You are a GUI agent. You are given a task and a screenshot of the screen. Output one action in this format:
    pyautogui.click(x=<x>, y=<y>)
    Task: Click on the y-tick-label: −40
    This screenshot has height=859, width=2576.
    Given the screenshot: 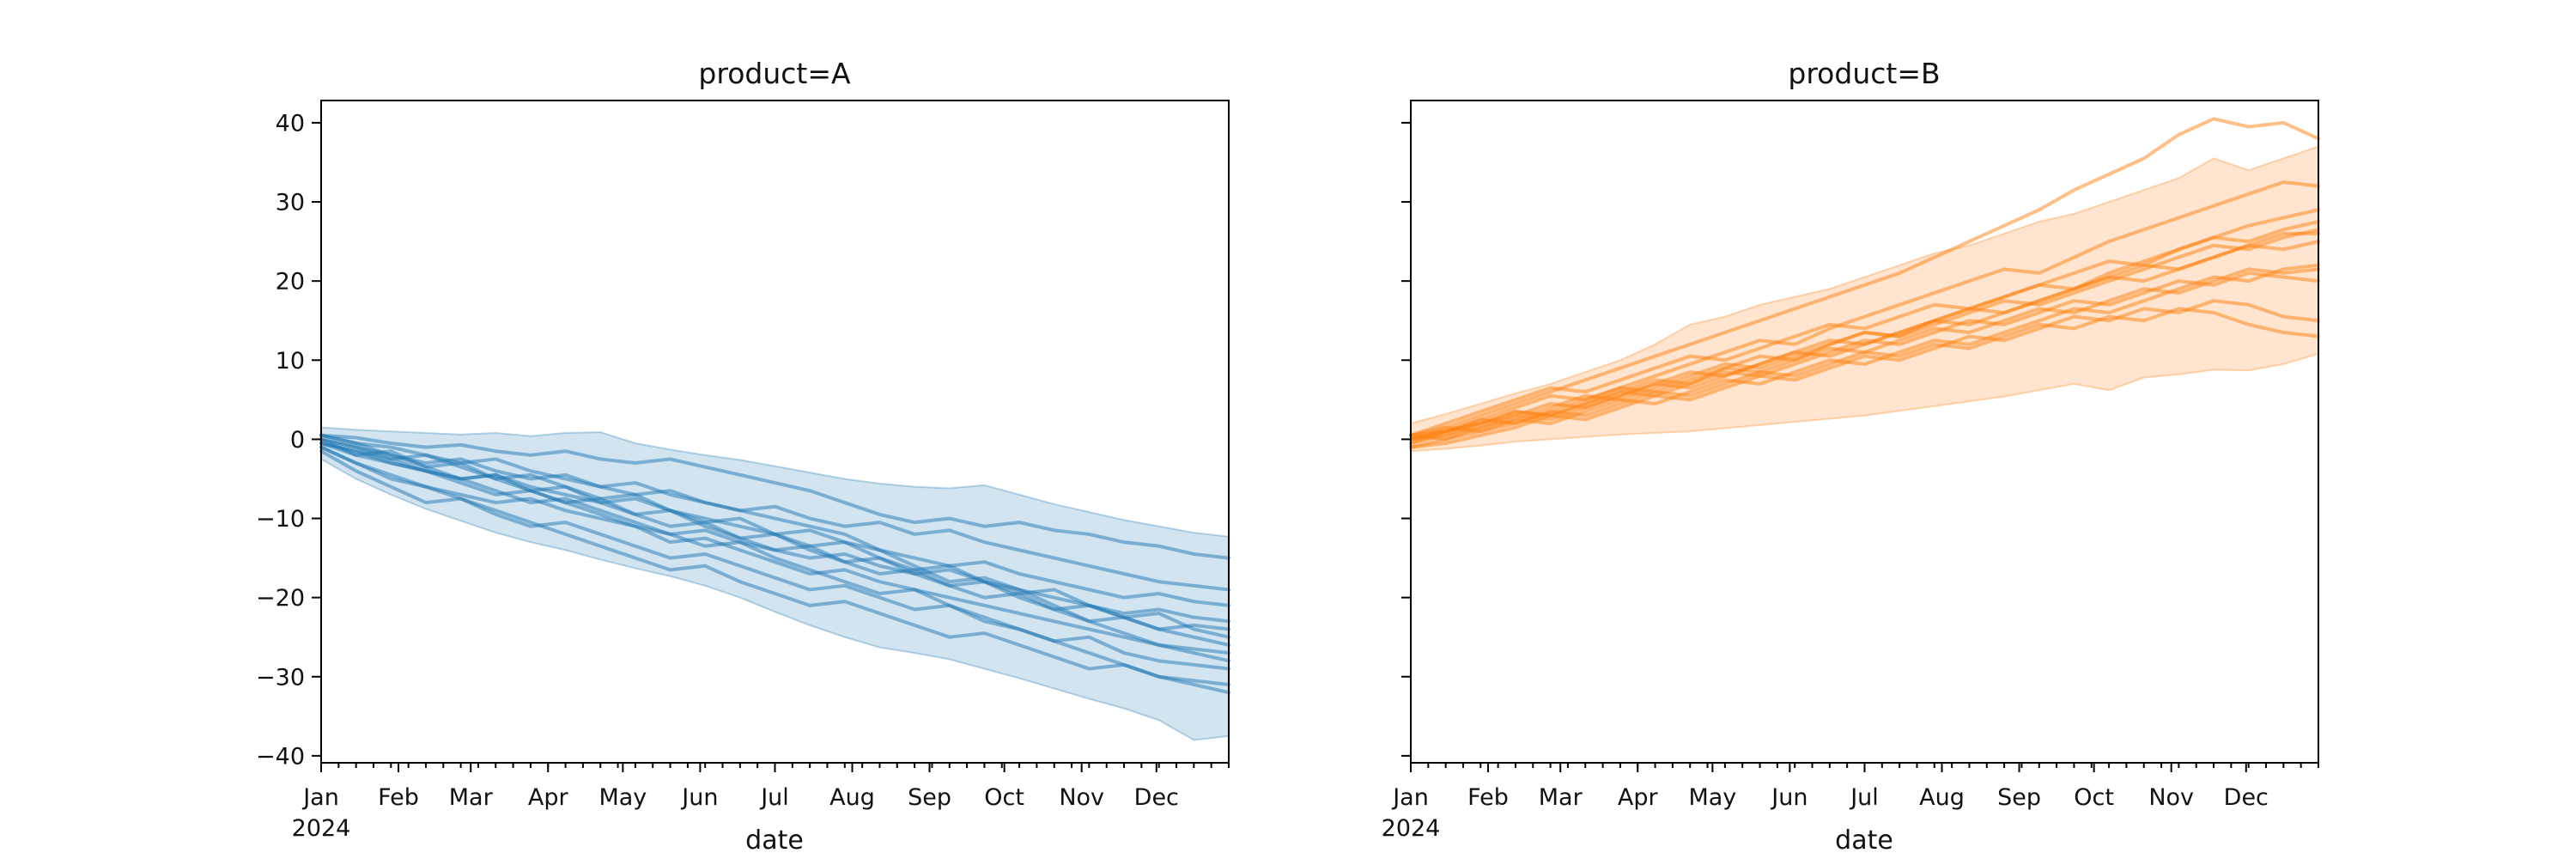 What is the action you would take?
    pyautogui.click(x=280, y=756)
    